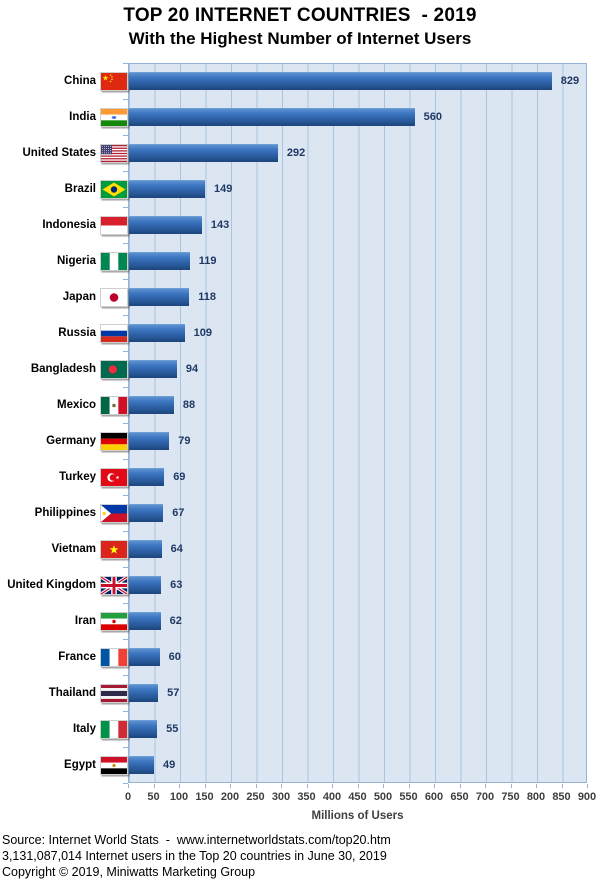 Image resolution: width=600 pixels, height=884 pixels. Describe the element at coordinates (82, 116) in the screenshot. I see `category-label-india: India` at that location.